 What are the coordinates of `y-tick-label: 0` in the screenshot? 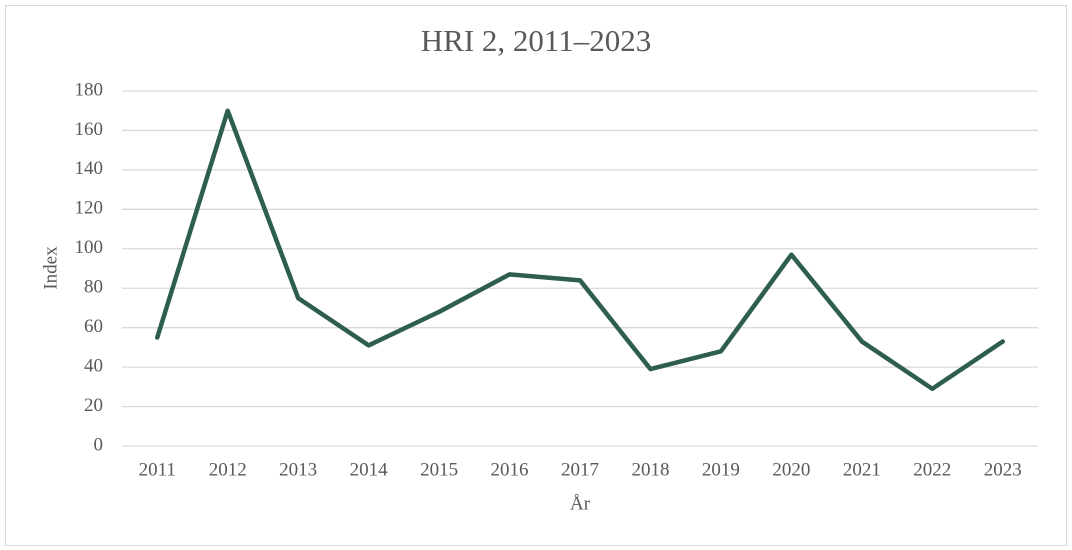 It's located at (99, 444).